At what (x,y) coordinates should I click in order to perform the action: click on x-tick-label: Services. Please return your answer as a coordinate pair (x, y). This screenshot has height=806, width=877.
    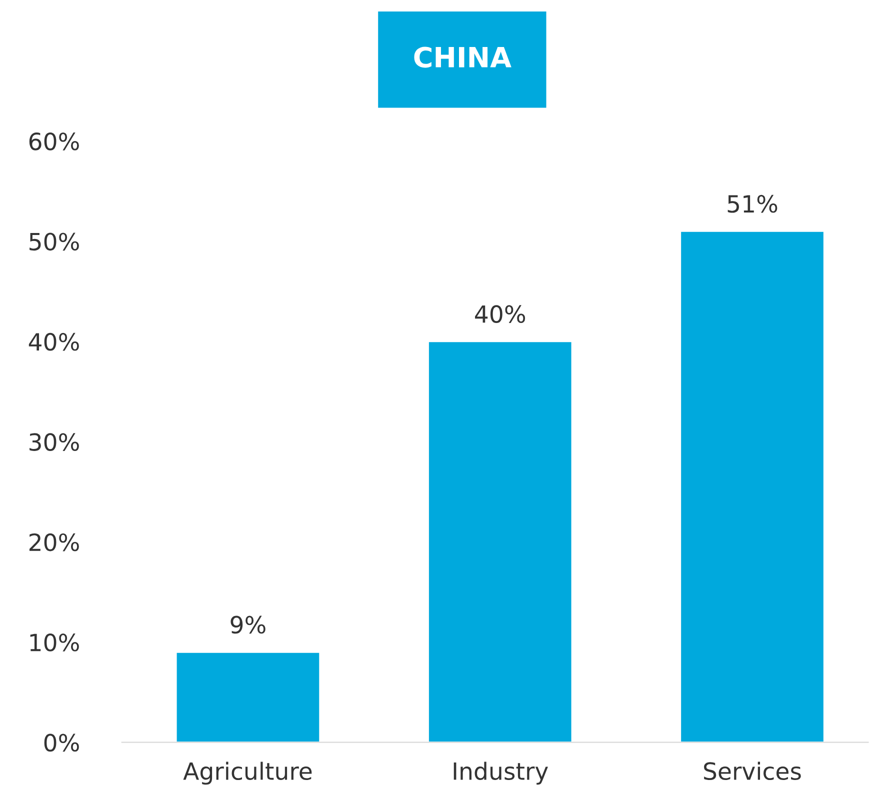
    Looking at the image, I should click on (752, 771).